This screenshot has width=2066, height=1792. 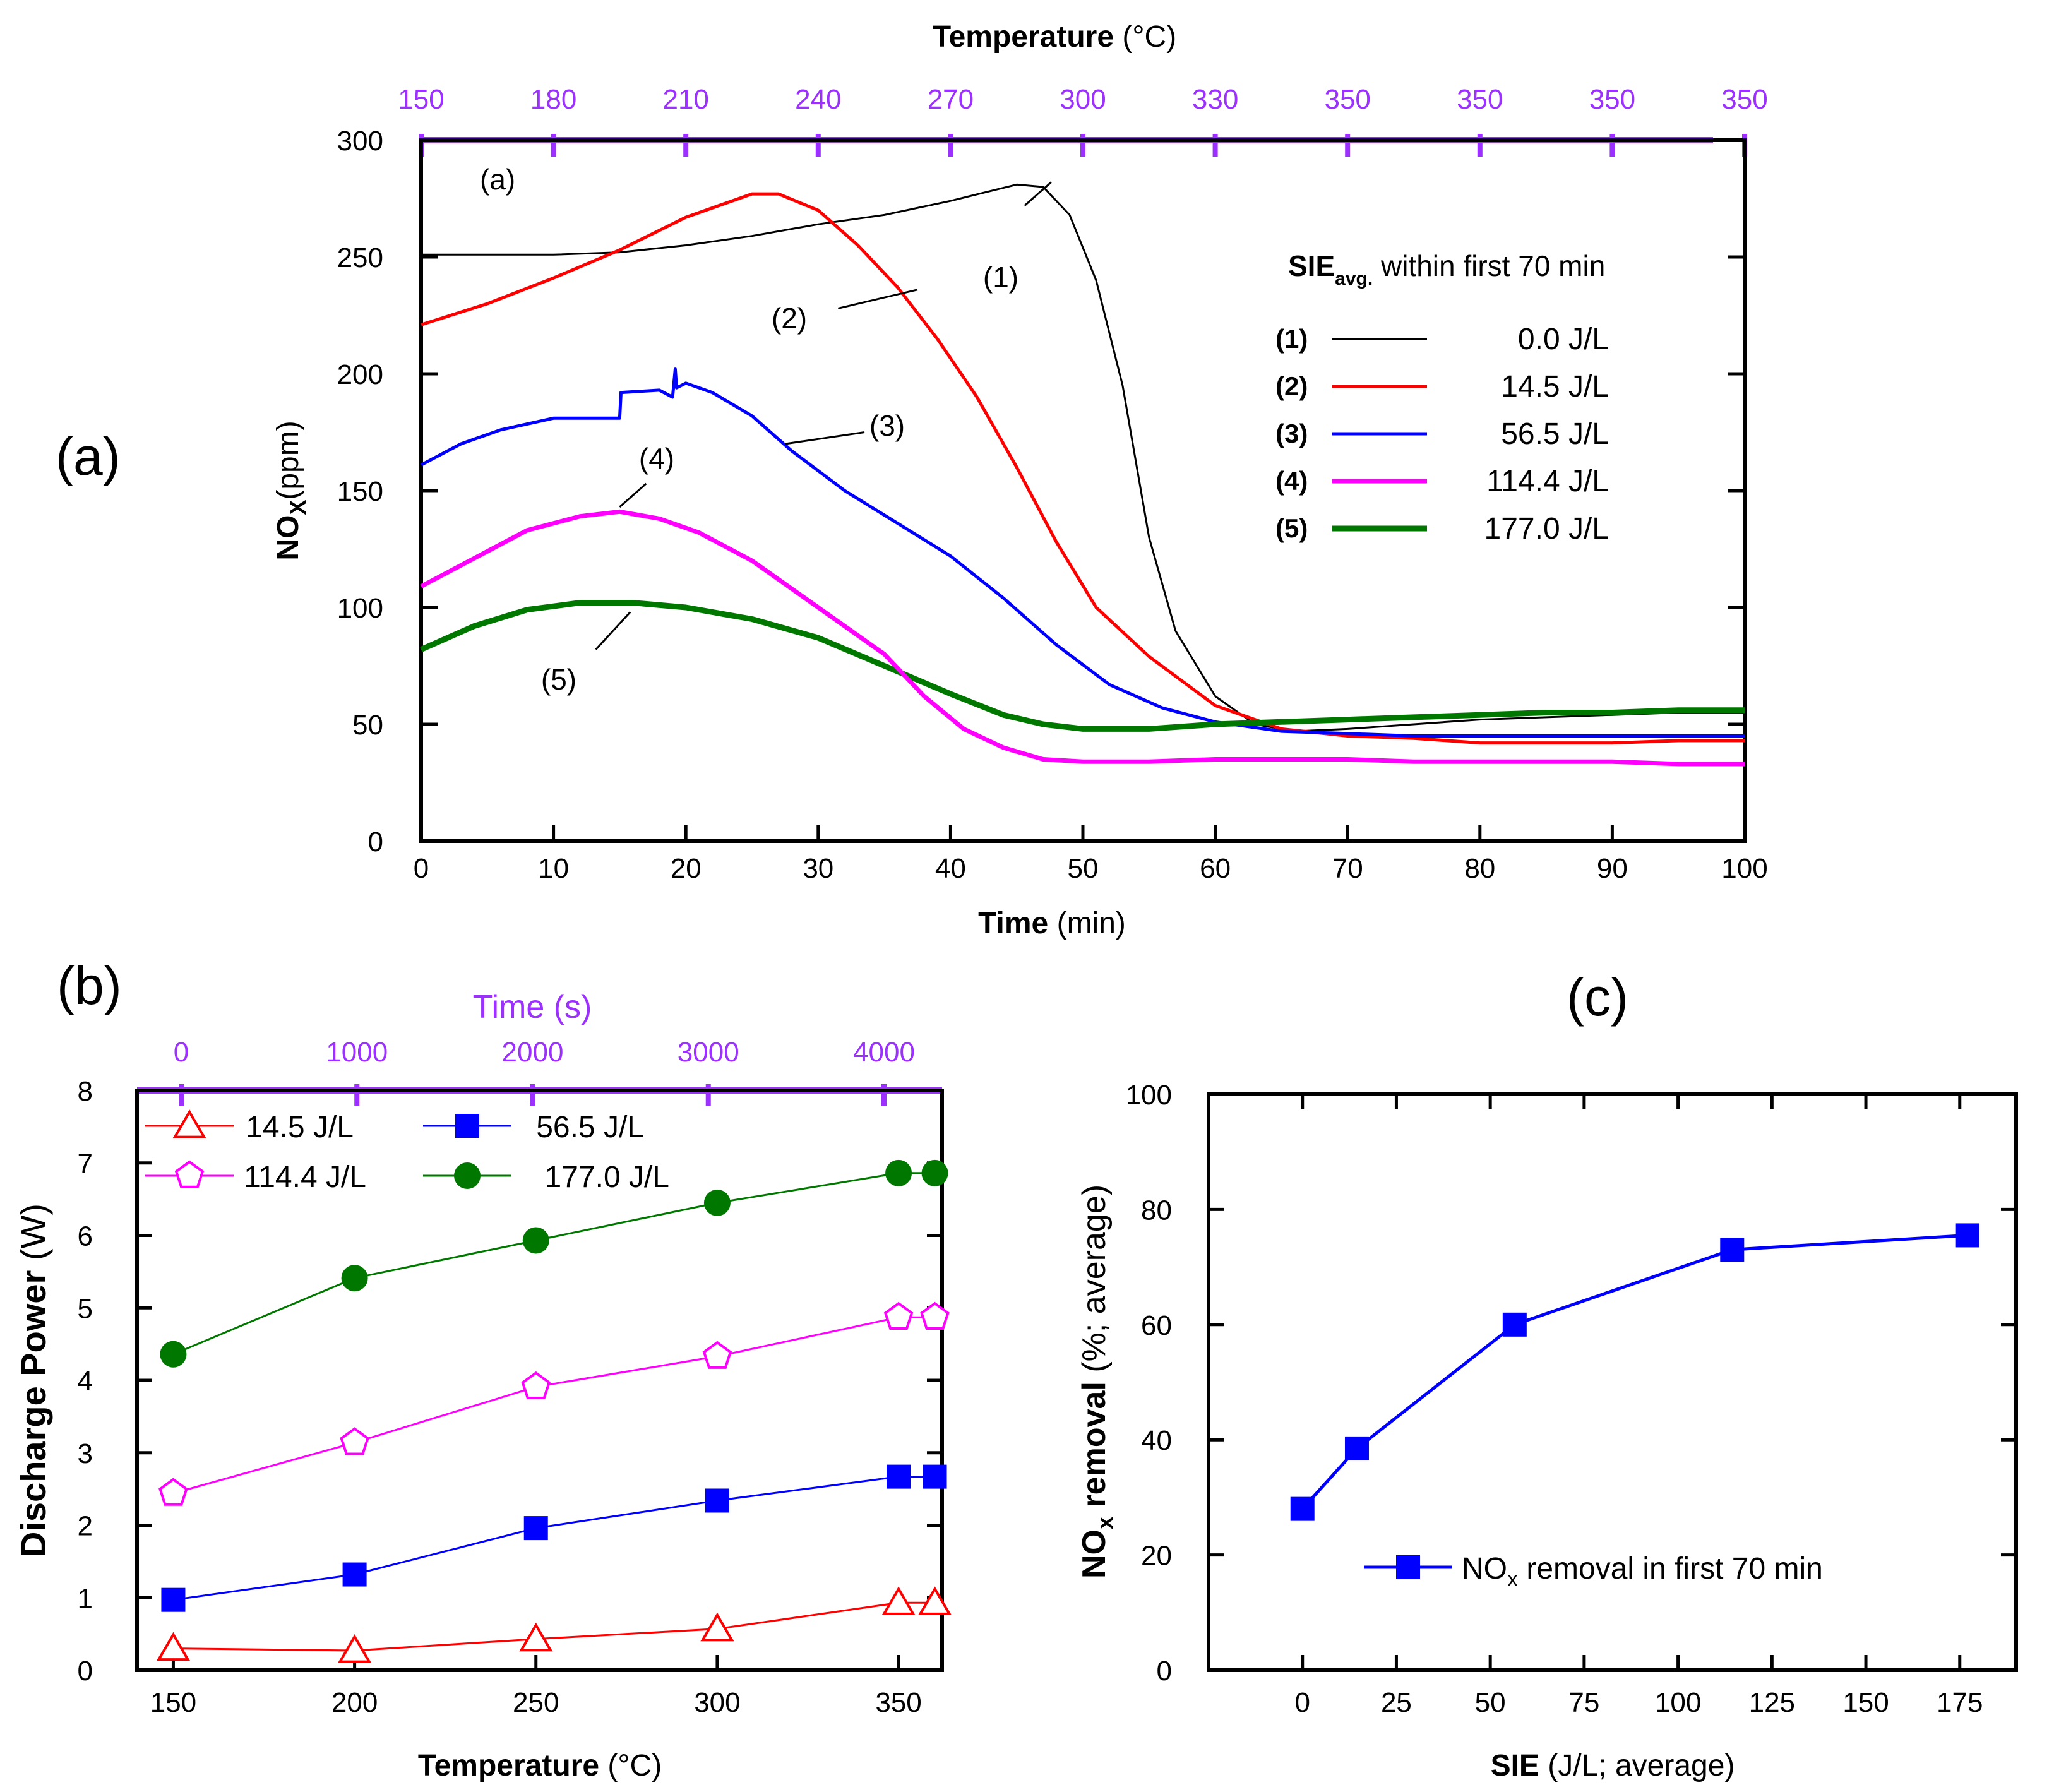 What do you see at coordinates (685, 100) in the screenshot?
I see `panel-a-top-tick-label: 210` at bounding box center [685, 100].